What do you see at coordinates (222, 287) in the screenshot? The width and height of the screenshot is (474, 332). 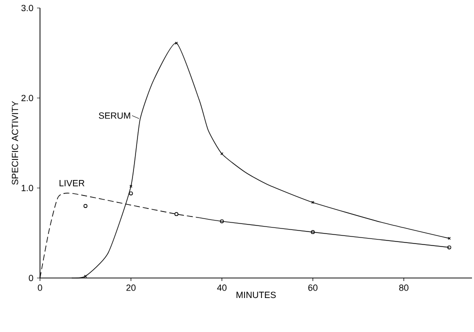 I see `x-tick-label: 40` at bounding box center [222, 287].